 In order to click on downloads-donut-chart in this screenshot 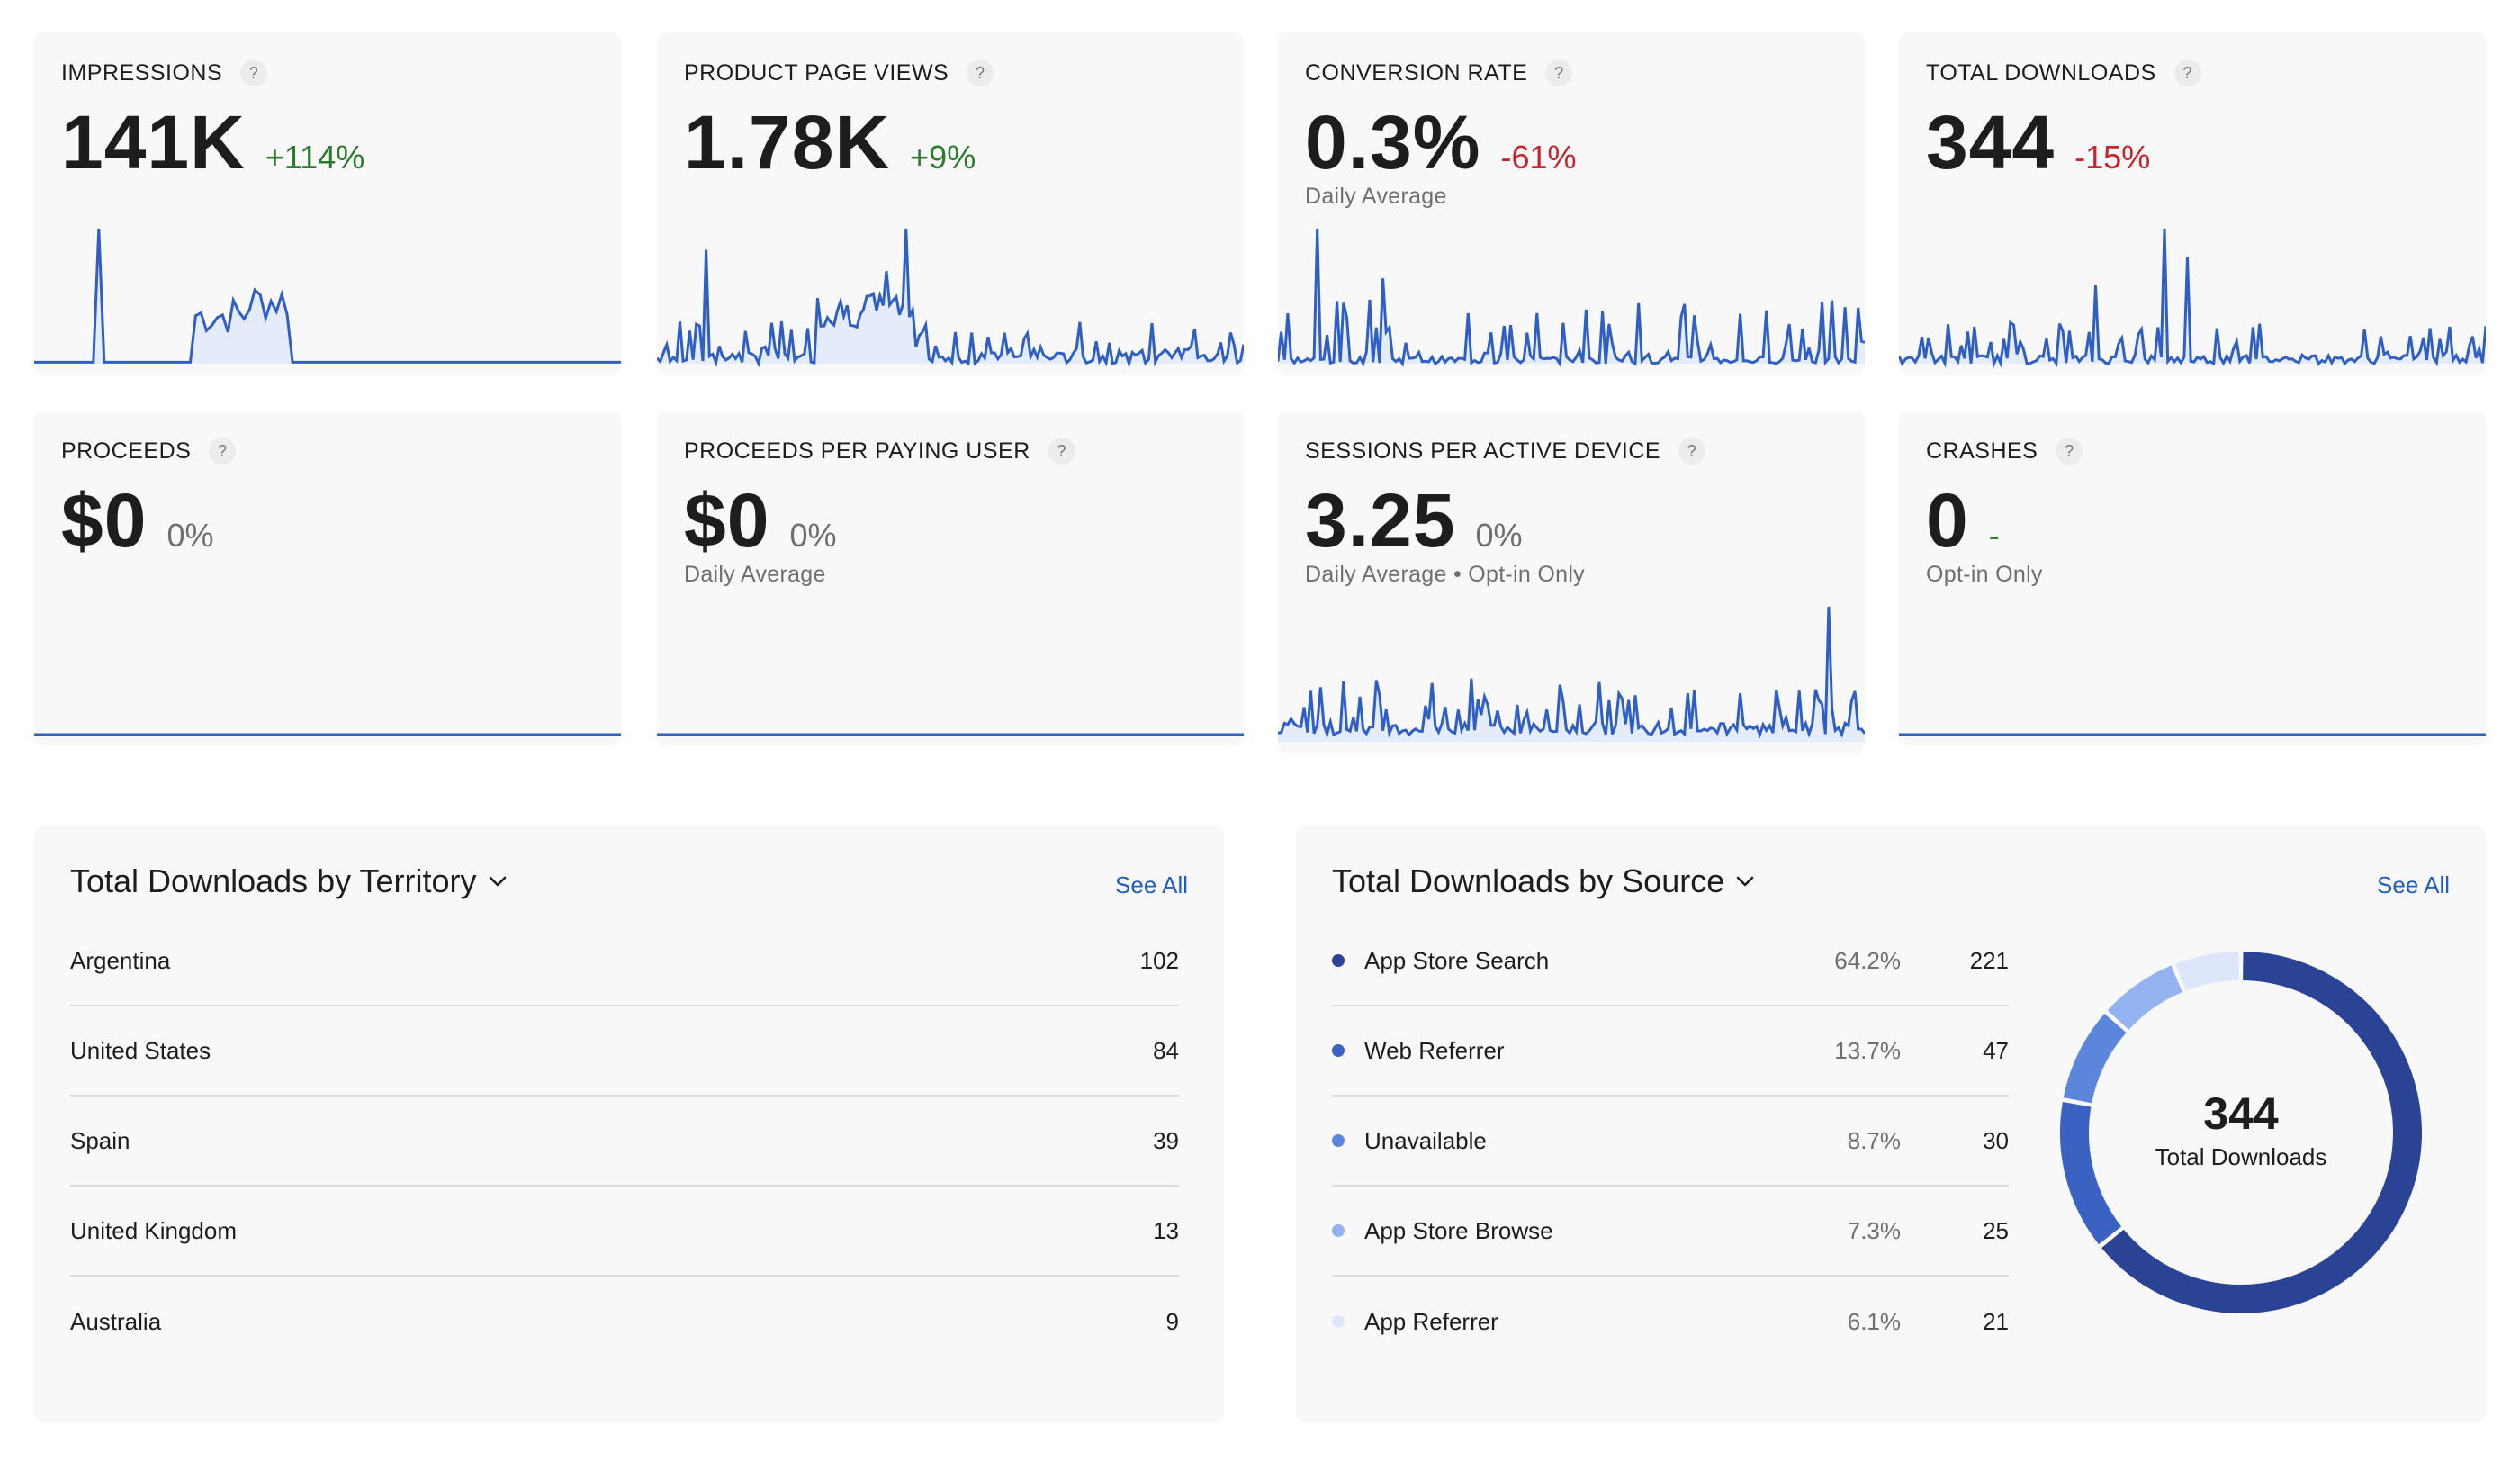, I will do `click(2241, 1132)`.